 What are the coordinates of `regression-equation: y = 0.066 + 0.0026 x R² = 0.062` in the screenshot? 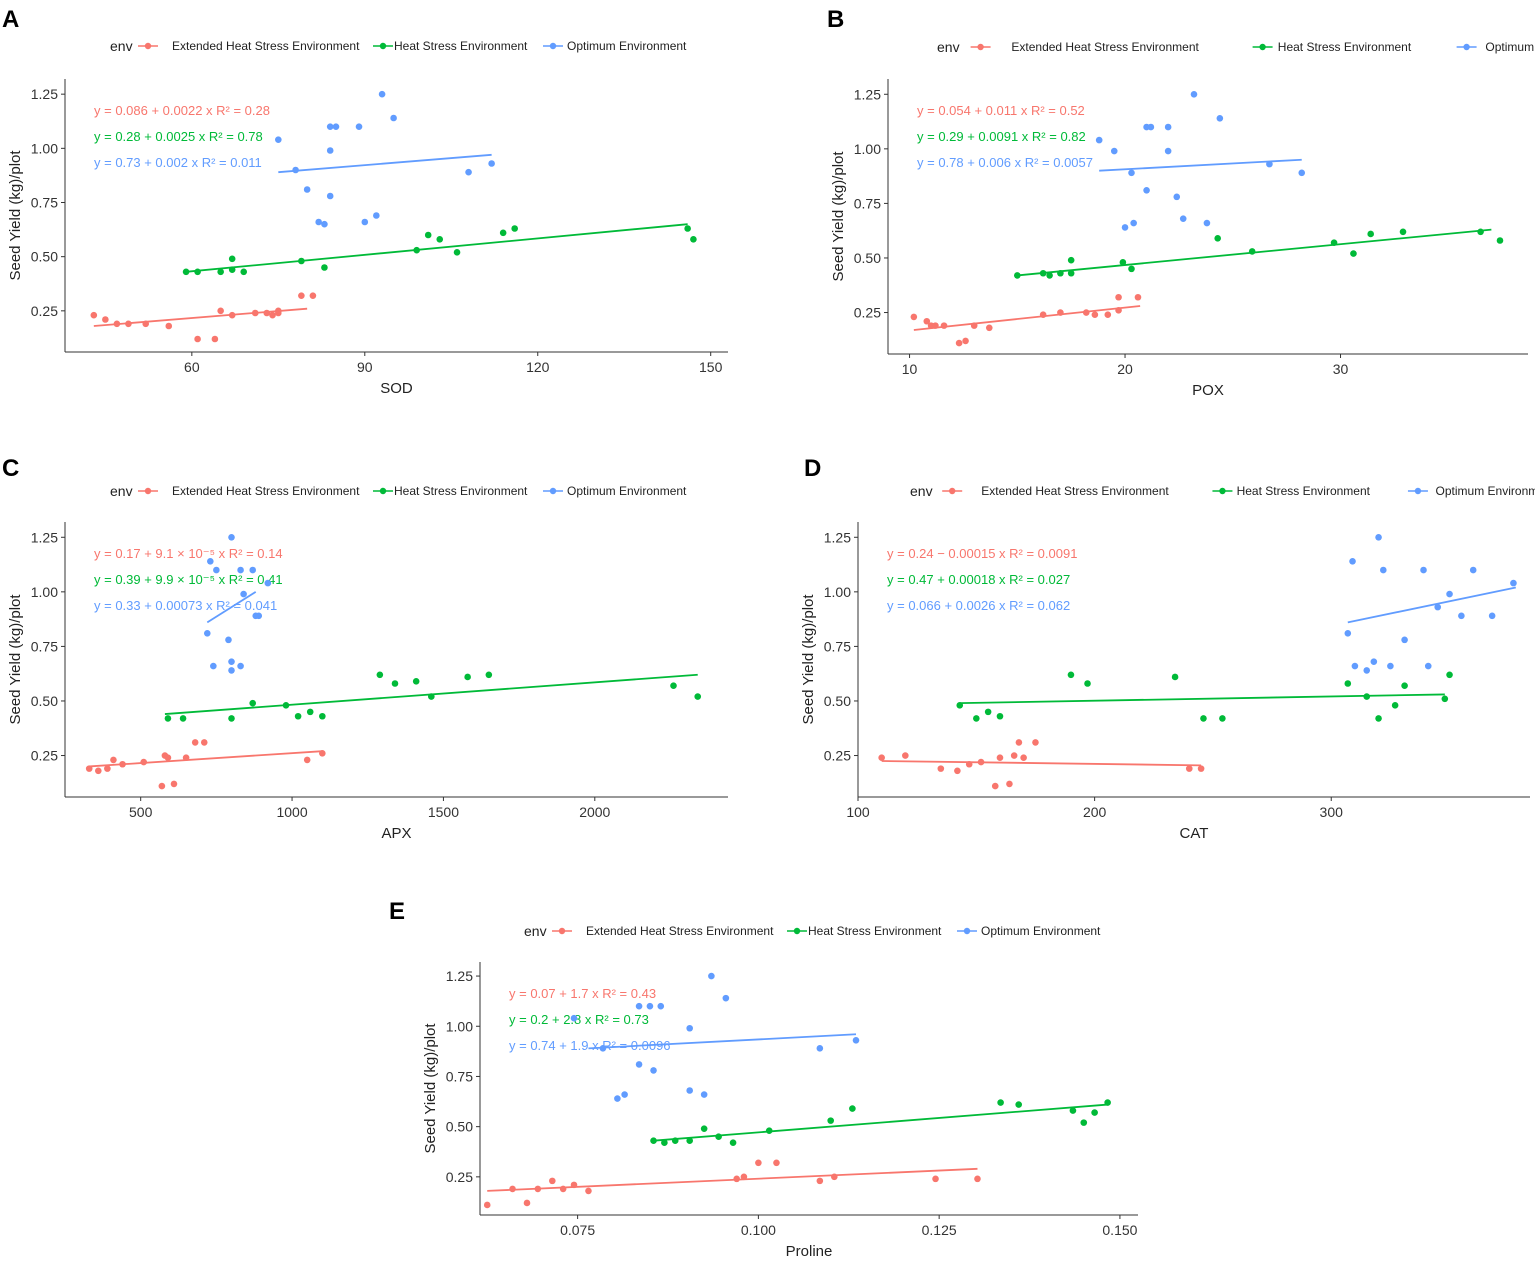 It's located at (978, 605).